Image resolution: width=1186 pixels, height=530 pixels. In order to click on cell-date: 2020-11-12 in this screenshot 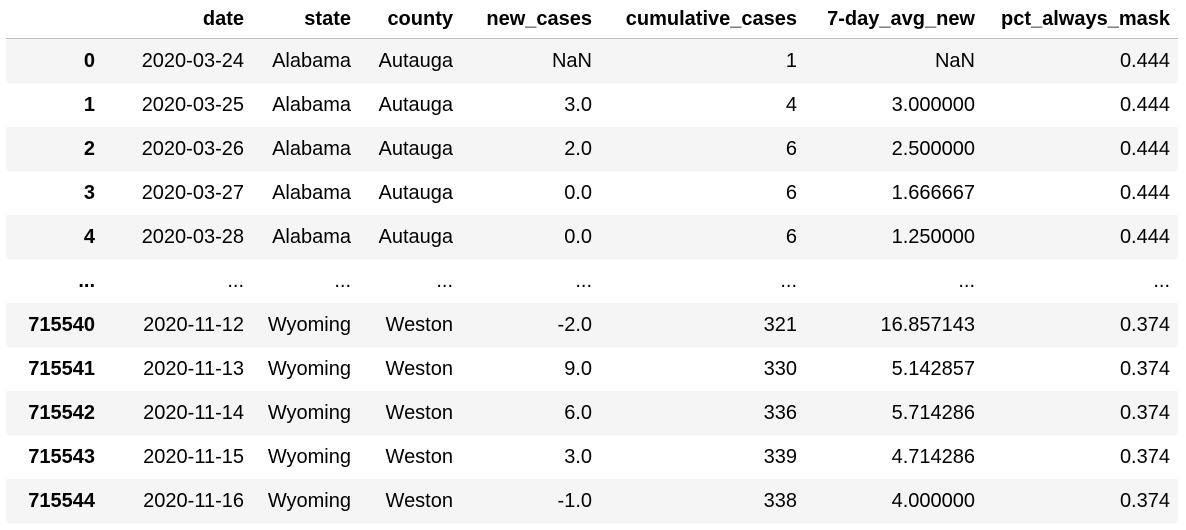, I will do `click(193, 324)`.